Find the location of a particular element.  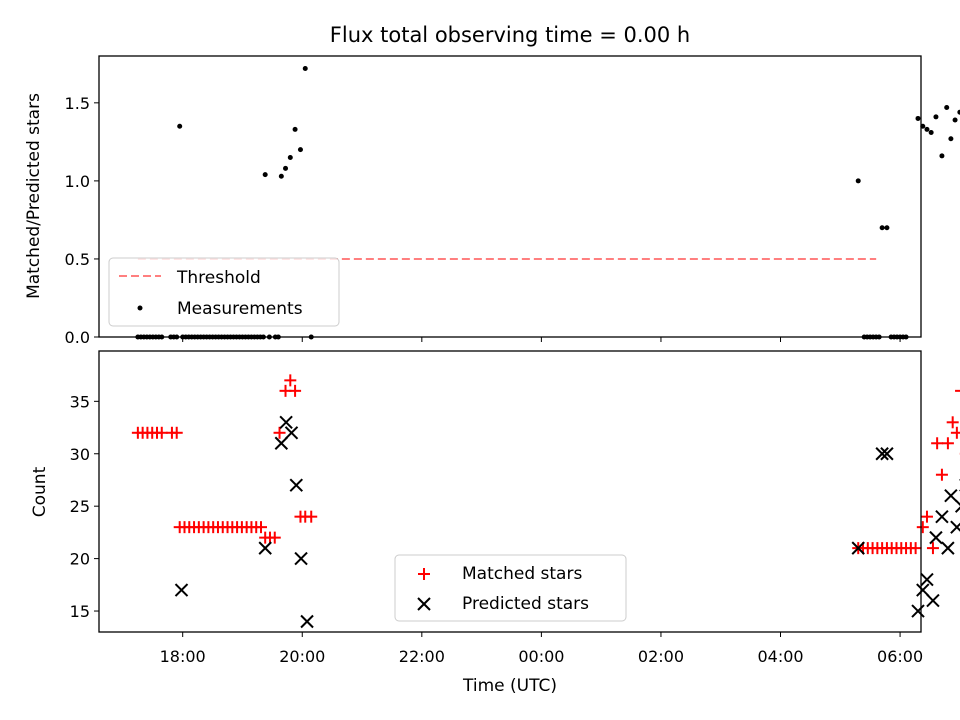

top-legend: Threshold Measurements is located at coordinates (224, 292).